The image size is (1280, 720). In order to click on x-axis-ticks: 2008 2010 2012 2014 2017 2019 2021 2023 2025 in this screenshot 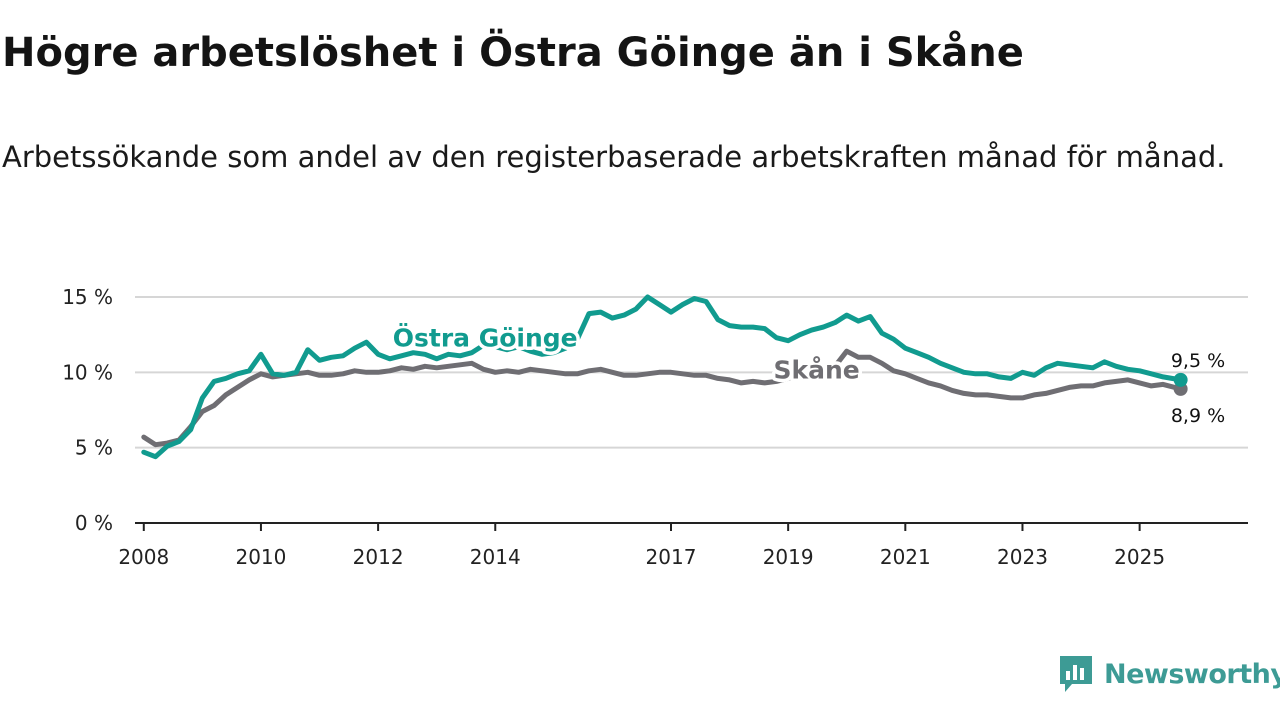, I will do `click(641, 546)`.